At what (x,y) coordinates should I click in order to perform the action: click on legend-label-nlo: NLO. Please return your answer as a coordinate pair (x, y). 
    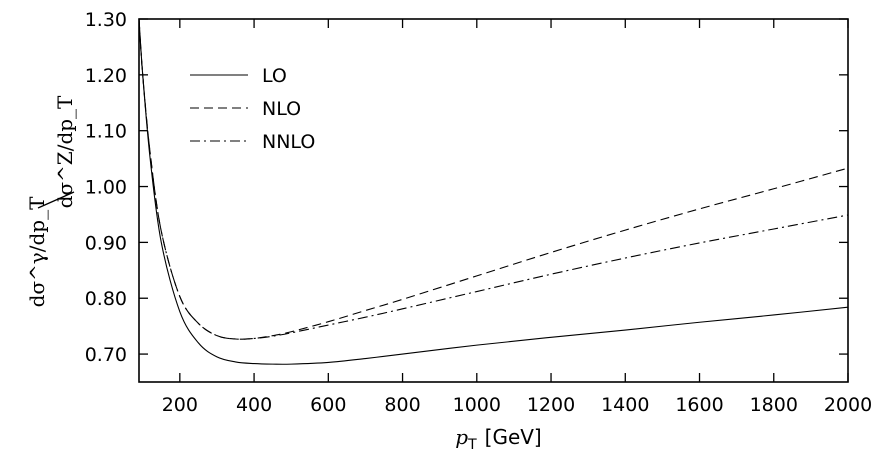
    Looking at the image, I should click on (281, 109).